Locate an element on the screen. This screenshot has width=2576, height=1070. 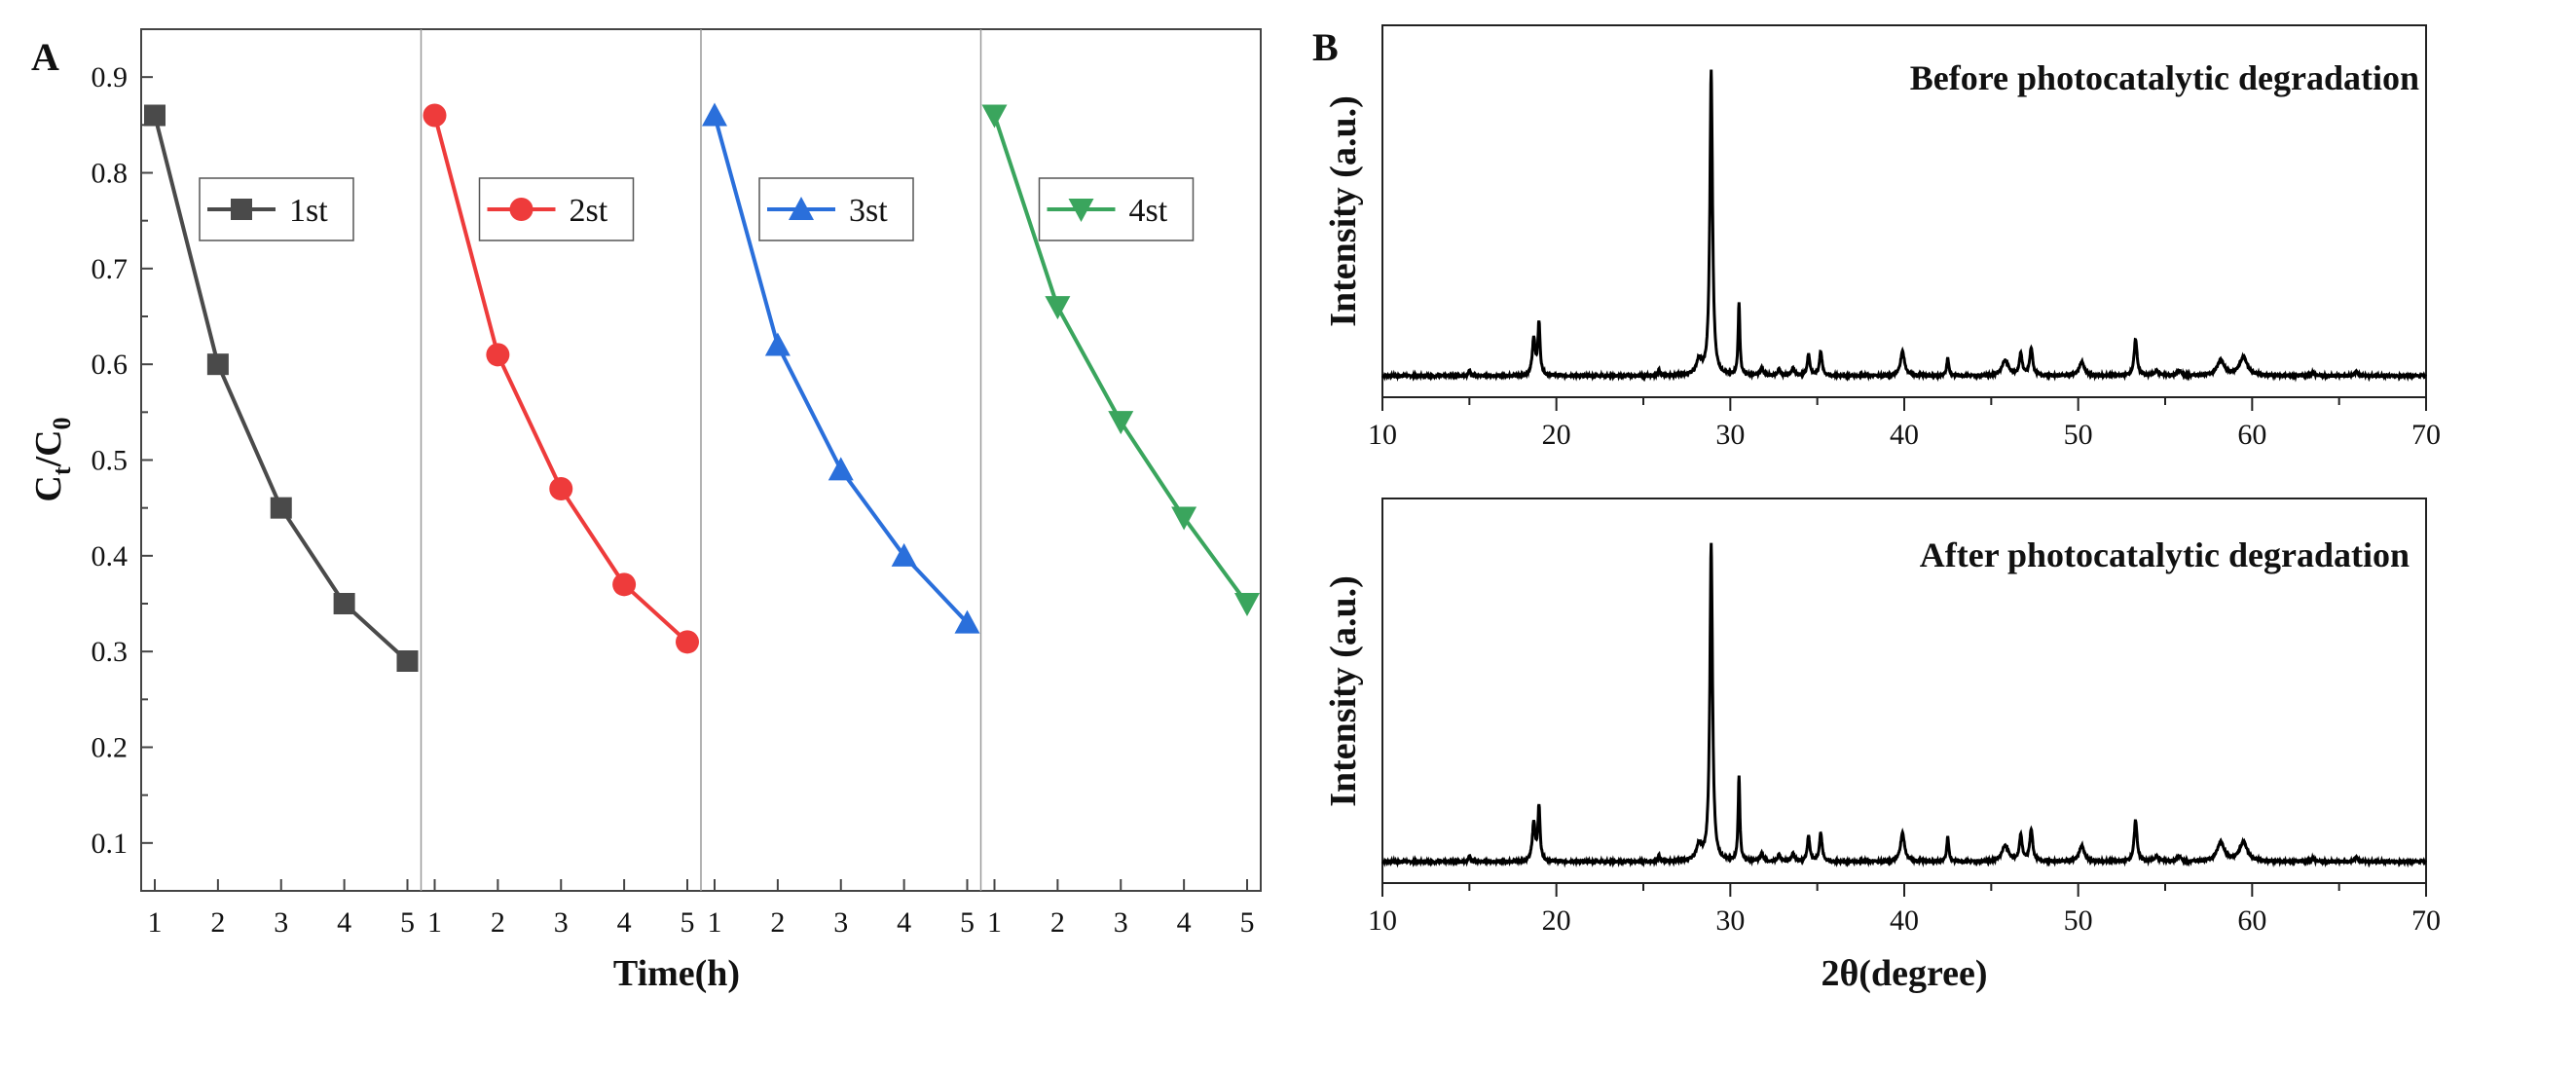
legend-label: 2st is located at coordinates (589, 211).